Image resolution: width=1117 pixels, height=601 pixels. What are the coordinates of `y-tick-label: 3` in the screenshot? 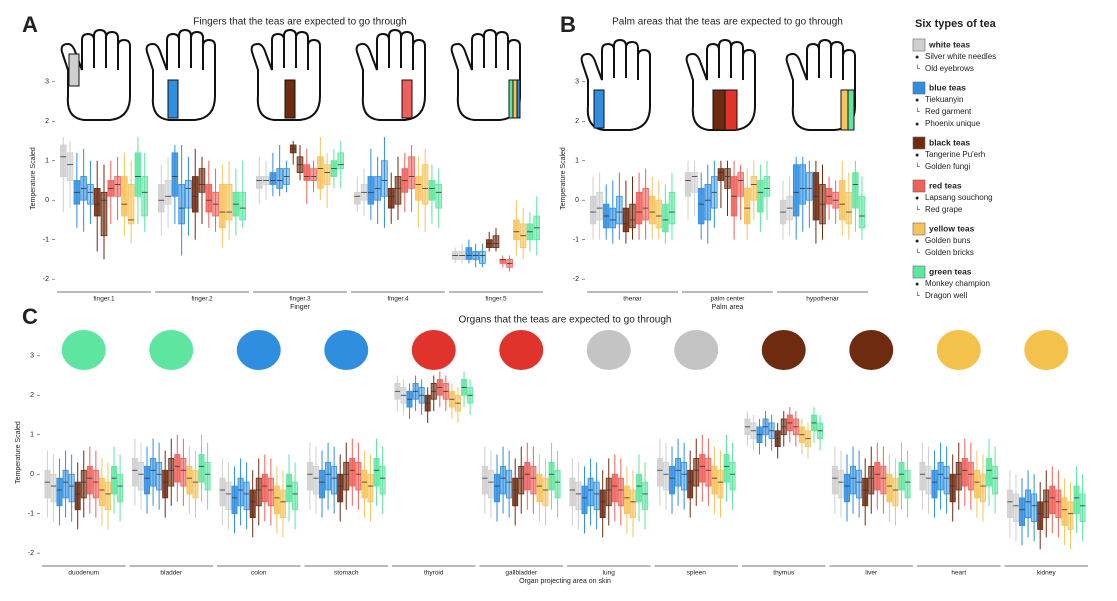 It's located at (47, 82).